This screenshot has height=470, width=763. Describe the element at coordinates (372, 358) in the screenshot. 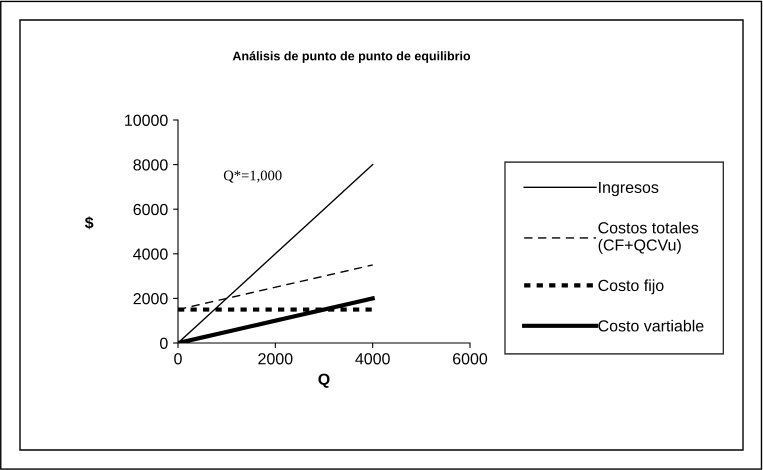

I see `x-tick-label: 4000` at that location.